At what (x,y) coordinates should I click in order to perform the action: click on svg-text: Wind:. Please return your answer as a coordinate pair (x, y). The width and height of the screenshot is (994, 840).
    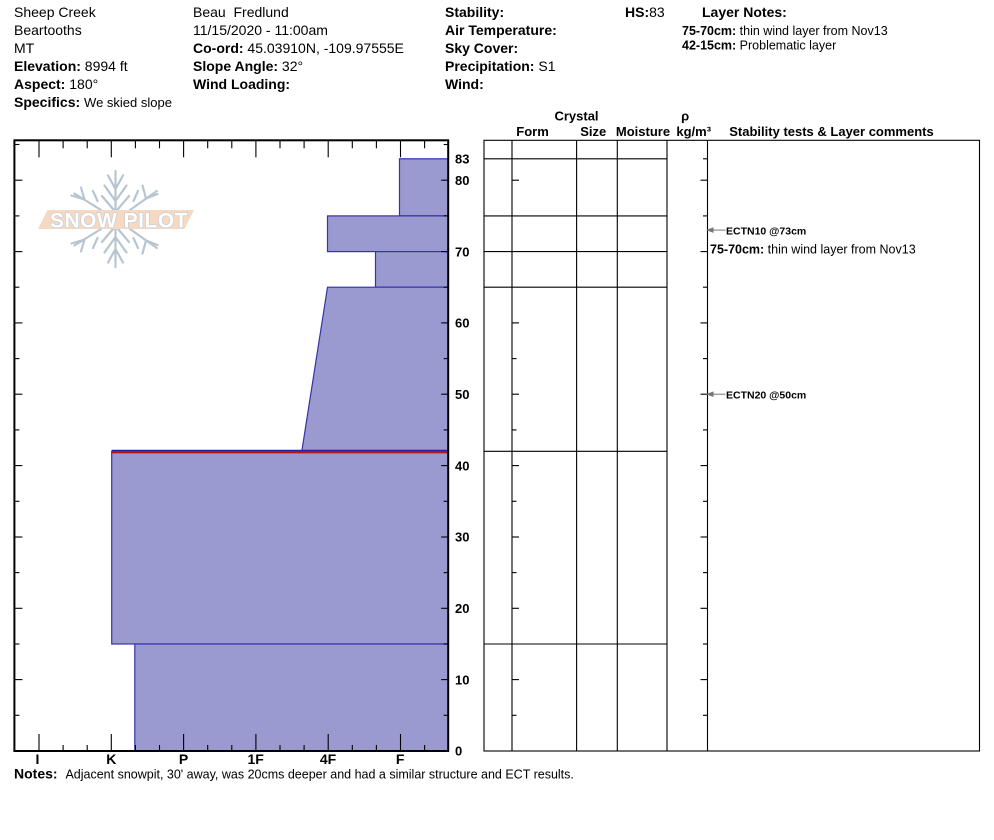
    Looking at the image, I should click on (464, 84).